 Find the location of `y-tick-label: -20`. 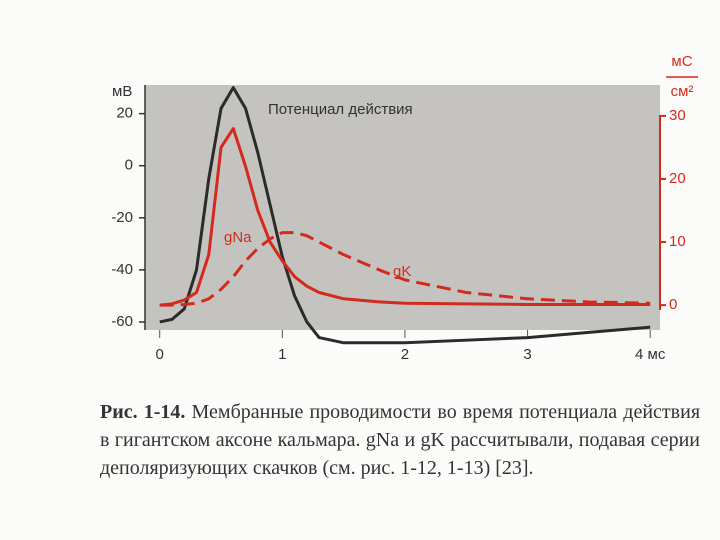

y-tick-label: -20 is located at coordinates (122, 217).